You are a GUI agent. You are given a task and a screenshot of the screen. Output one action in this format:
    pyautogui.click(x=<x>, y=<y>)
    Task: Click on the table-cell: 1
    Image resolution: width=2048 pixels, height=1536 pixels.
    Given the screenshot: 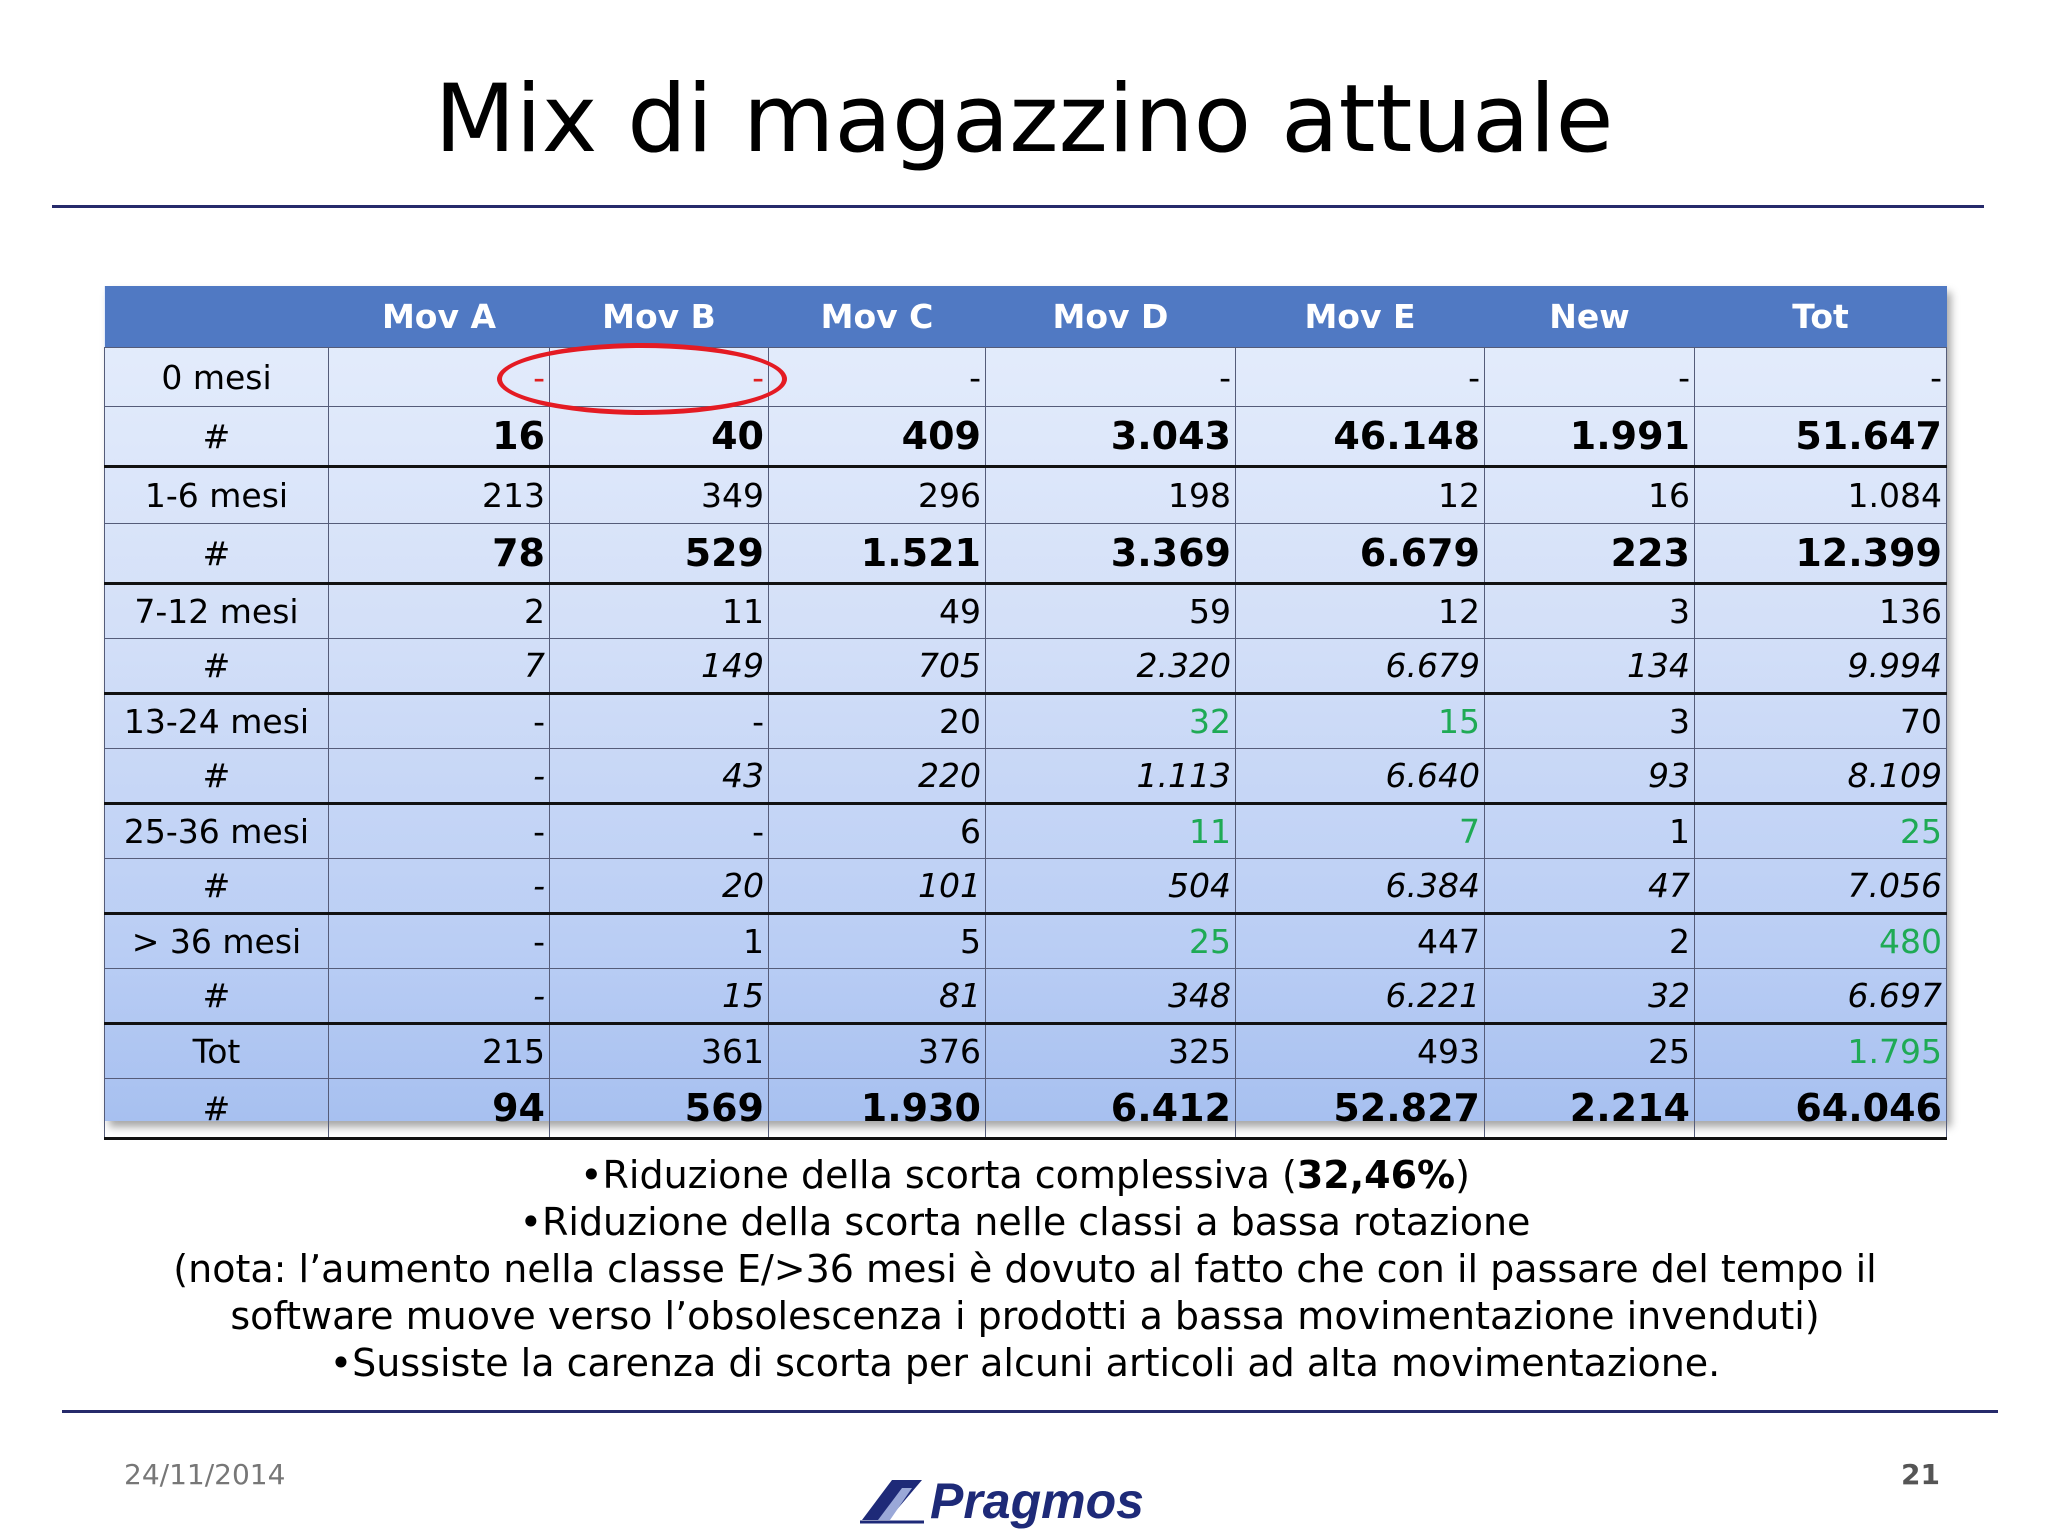 What is the action you would take?
    pyautogui.click(x=1589, y=830)
    